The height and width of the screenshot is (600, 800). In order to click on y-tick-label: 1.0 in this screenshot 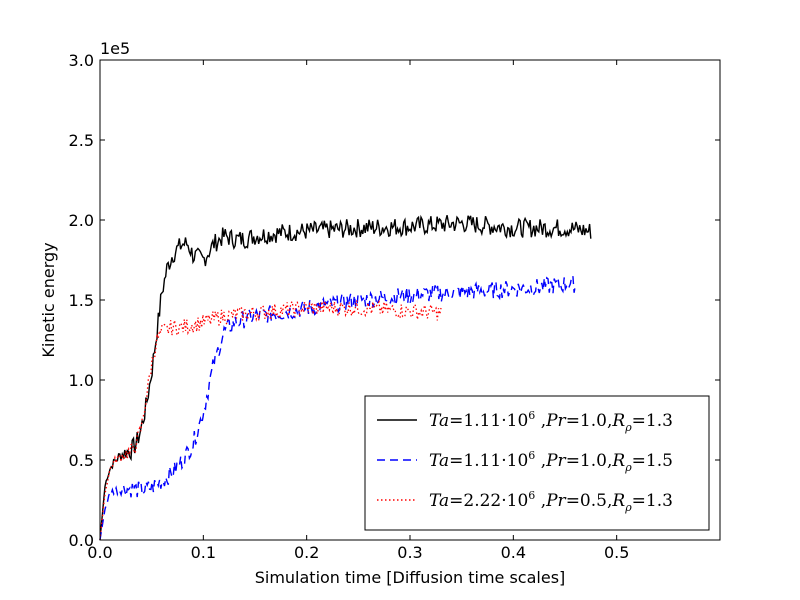, I will do `click(81, 380)`.